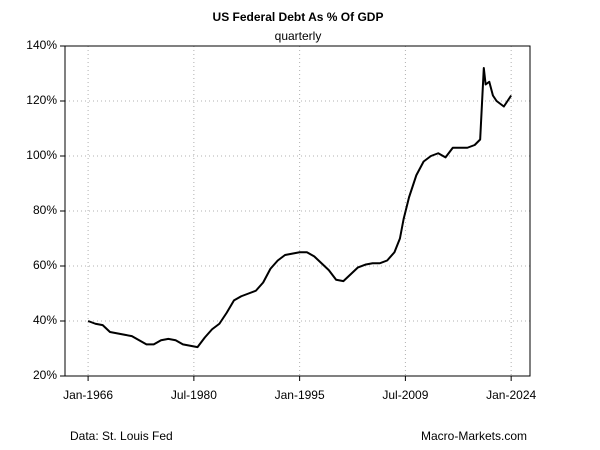 The height and width of the screenshot is (450, 600). What do you see at coordinates (300, 395) in the screenshot?
I see `x-tick-label: Jan-1995` at bounding box center [300, 395].